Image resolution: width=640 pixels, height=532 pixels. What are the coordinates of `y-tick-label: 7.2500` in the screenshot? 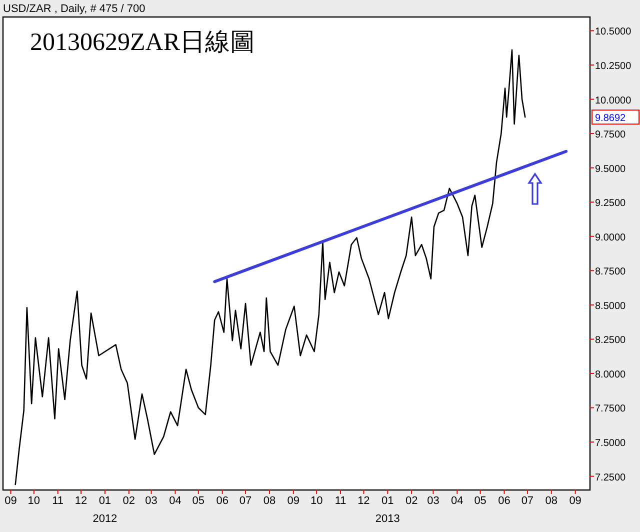 It's located at (610, 478).